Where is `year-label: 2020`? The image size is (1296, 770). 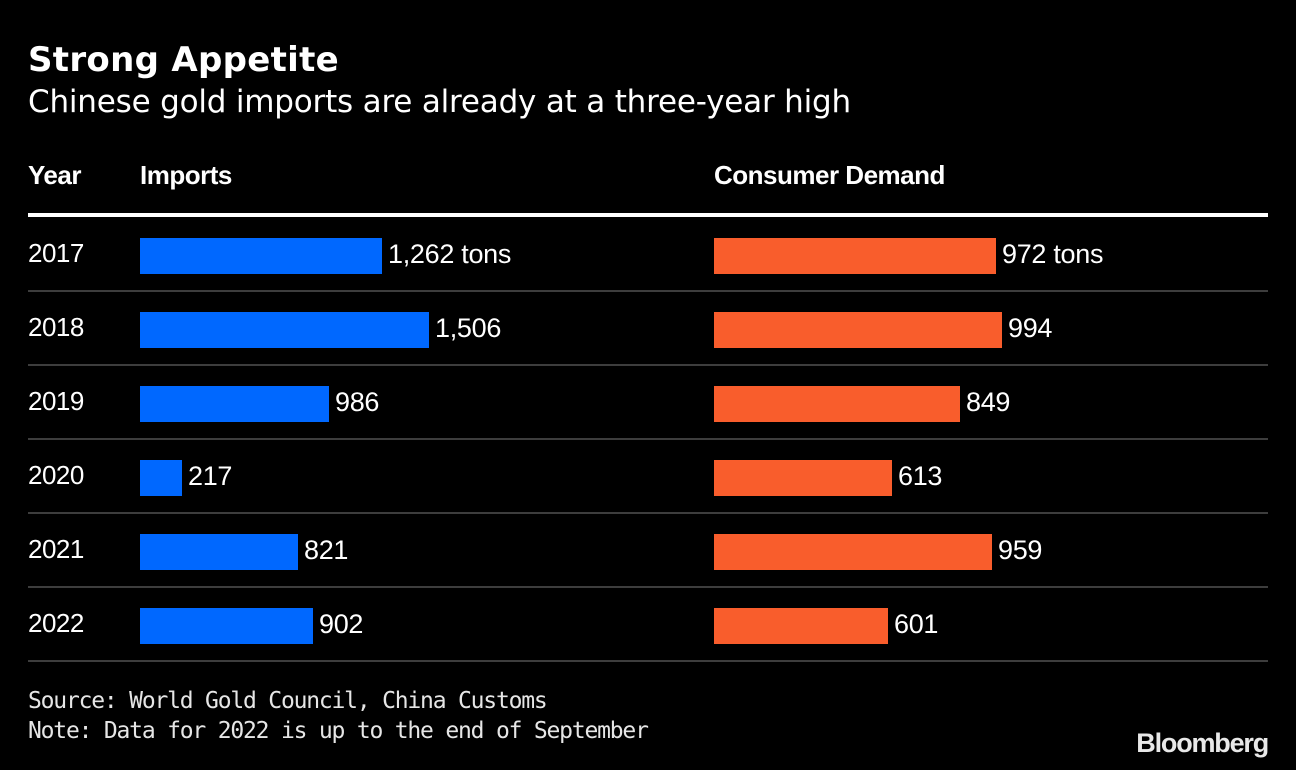 year-label: 2020 is located at coordinates (56, 475).